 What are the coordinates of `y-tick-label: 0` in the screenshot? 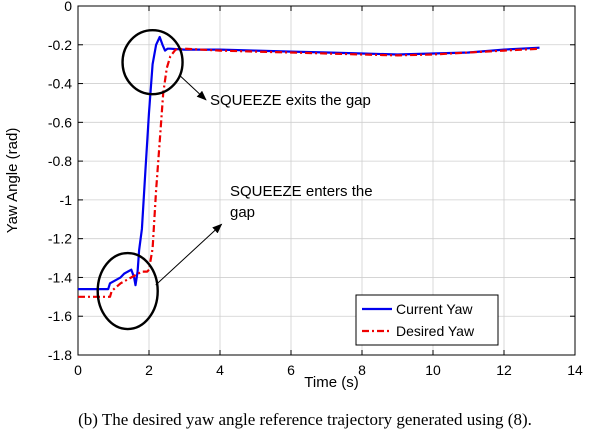 It's located at (68, 7).